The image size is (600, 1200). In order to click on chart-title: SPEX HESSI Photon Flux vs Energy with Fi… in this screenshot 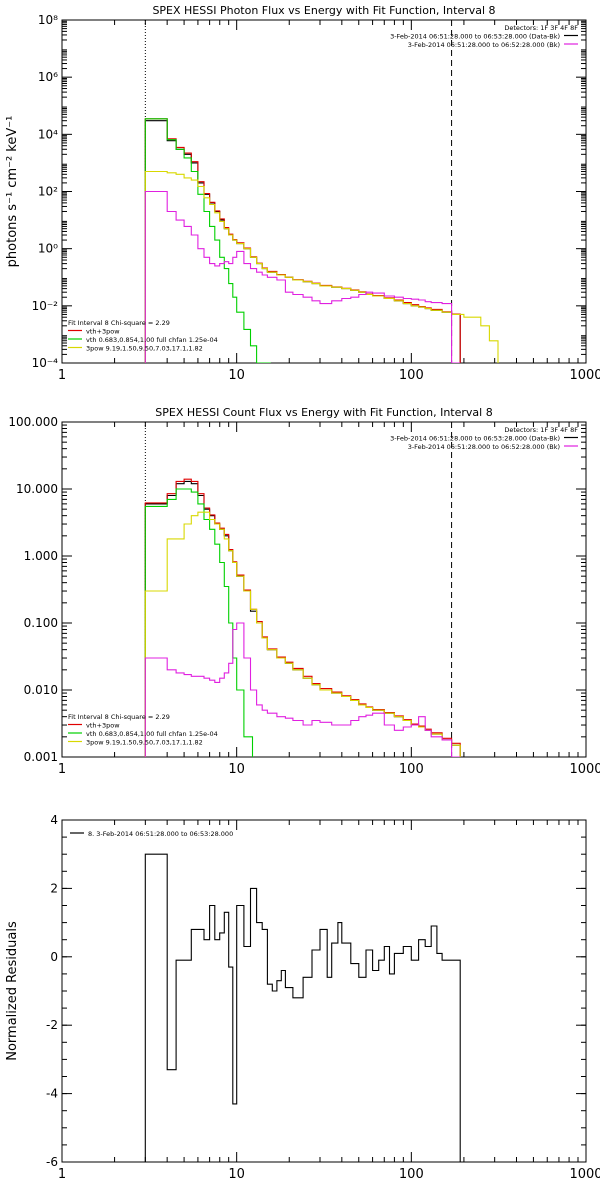, I will do `click(323, 10)`.